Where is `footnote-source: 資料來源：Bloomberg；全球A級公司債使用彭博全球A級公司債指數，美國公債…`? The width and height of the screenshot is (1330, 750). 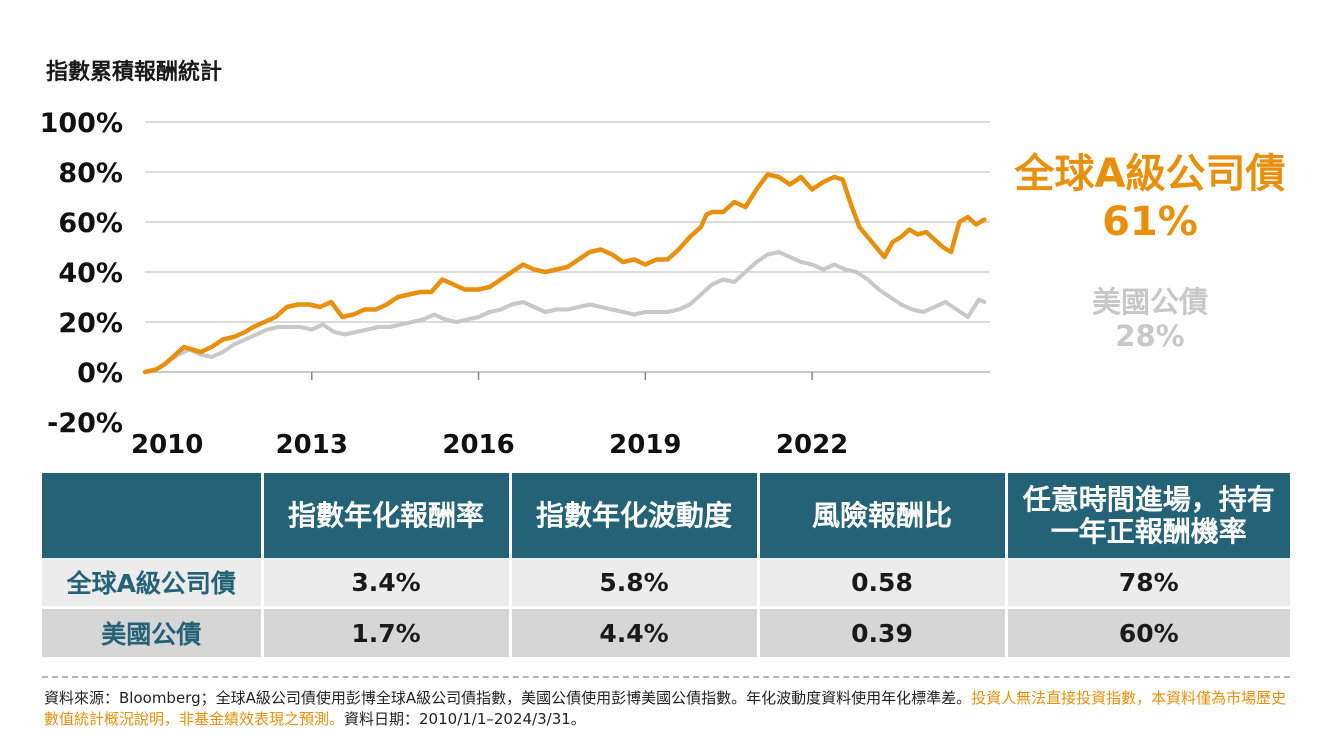
footnote-source: 資料來源：Bloomberg；全球A級公司債使用彭博全球A級公司債指數，美國公債… is located at coordinates (508, 698).